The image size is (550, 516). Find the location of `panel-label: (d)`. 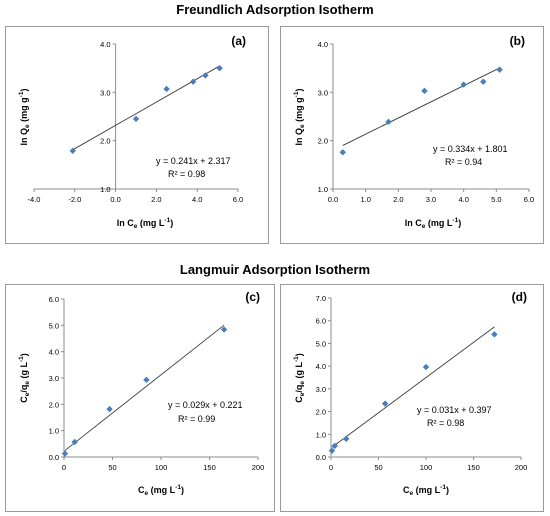

panel-label: (d) is located at coordinates (519, 297).